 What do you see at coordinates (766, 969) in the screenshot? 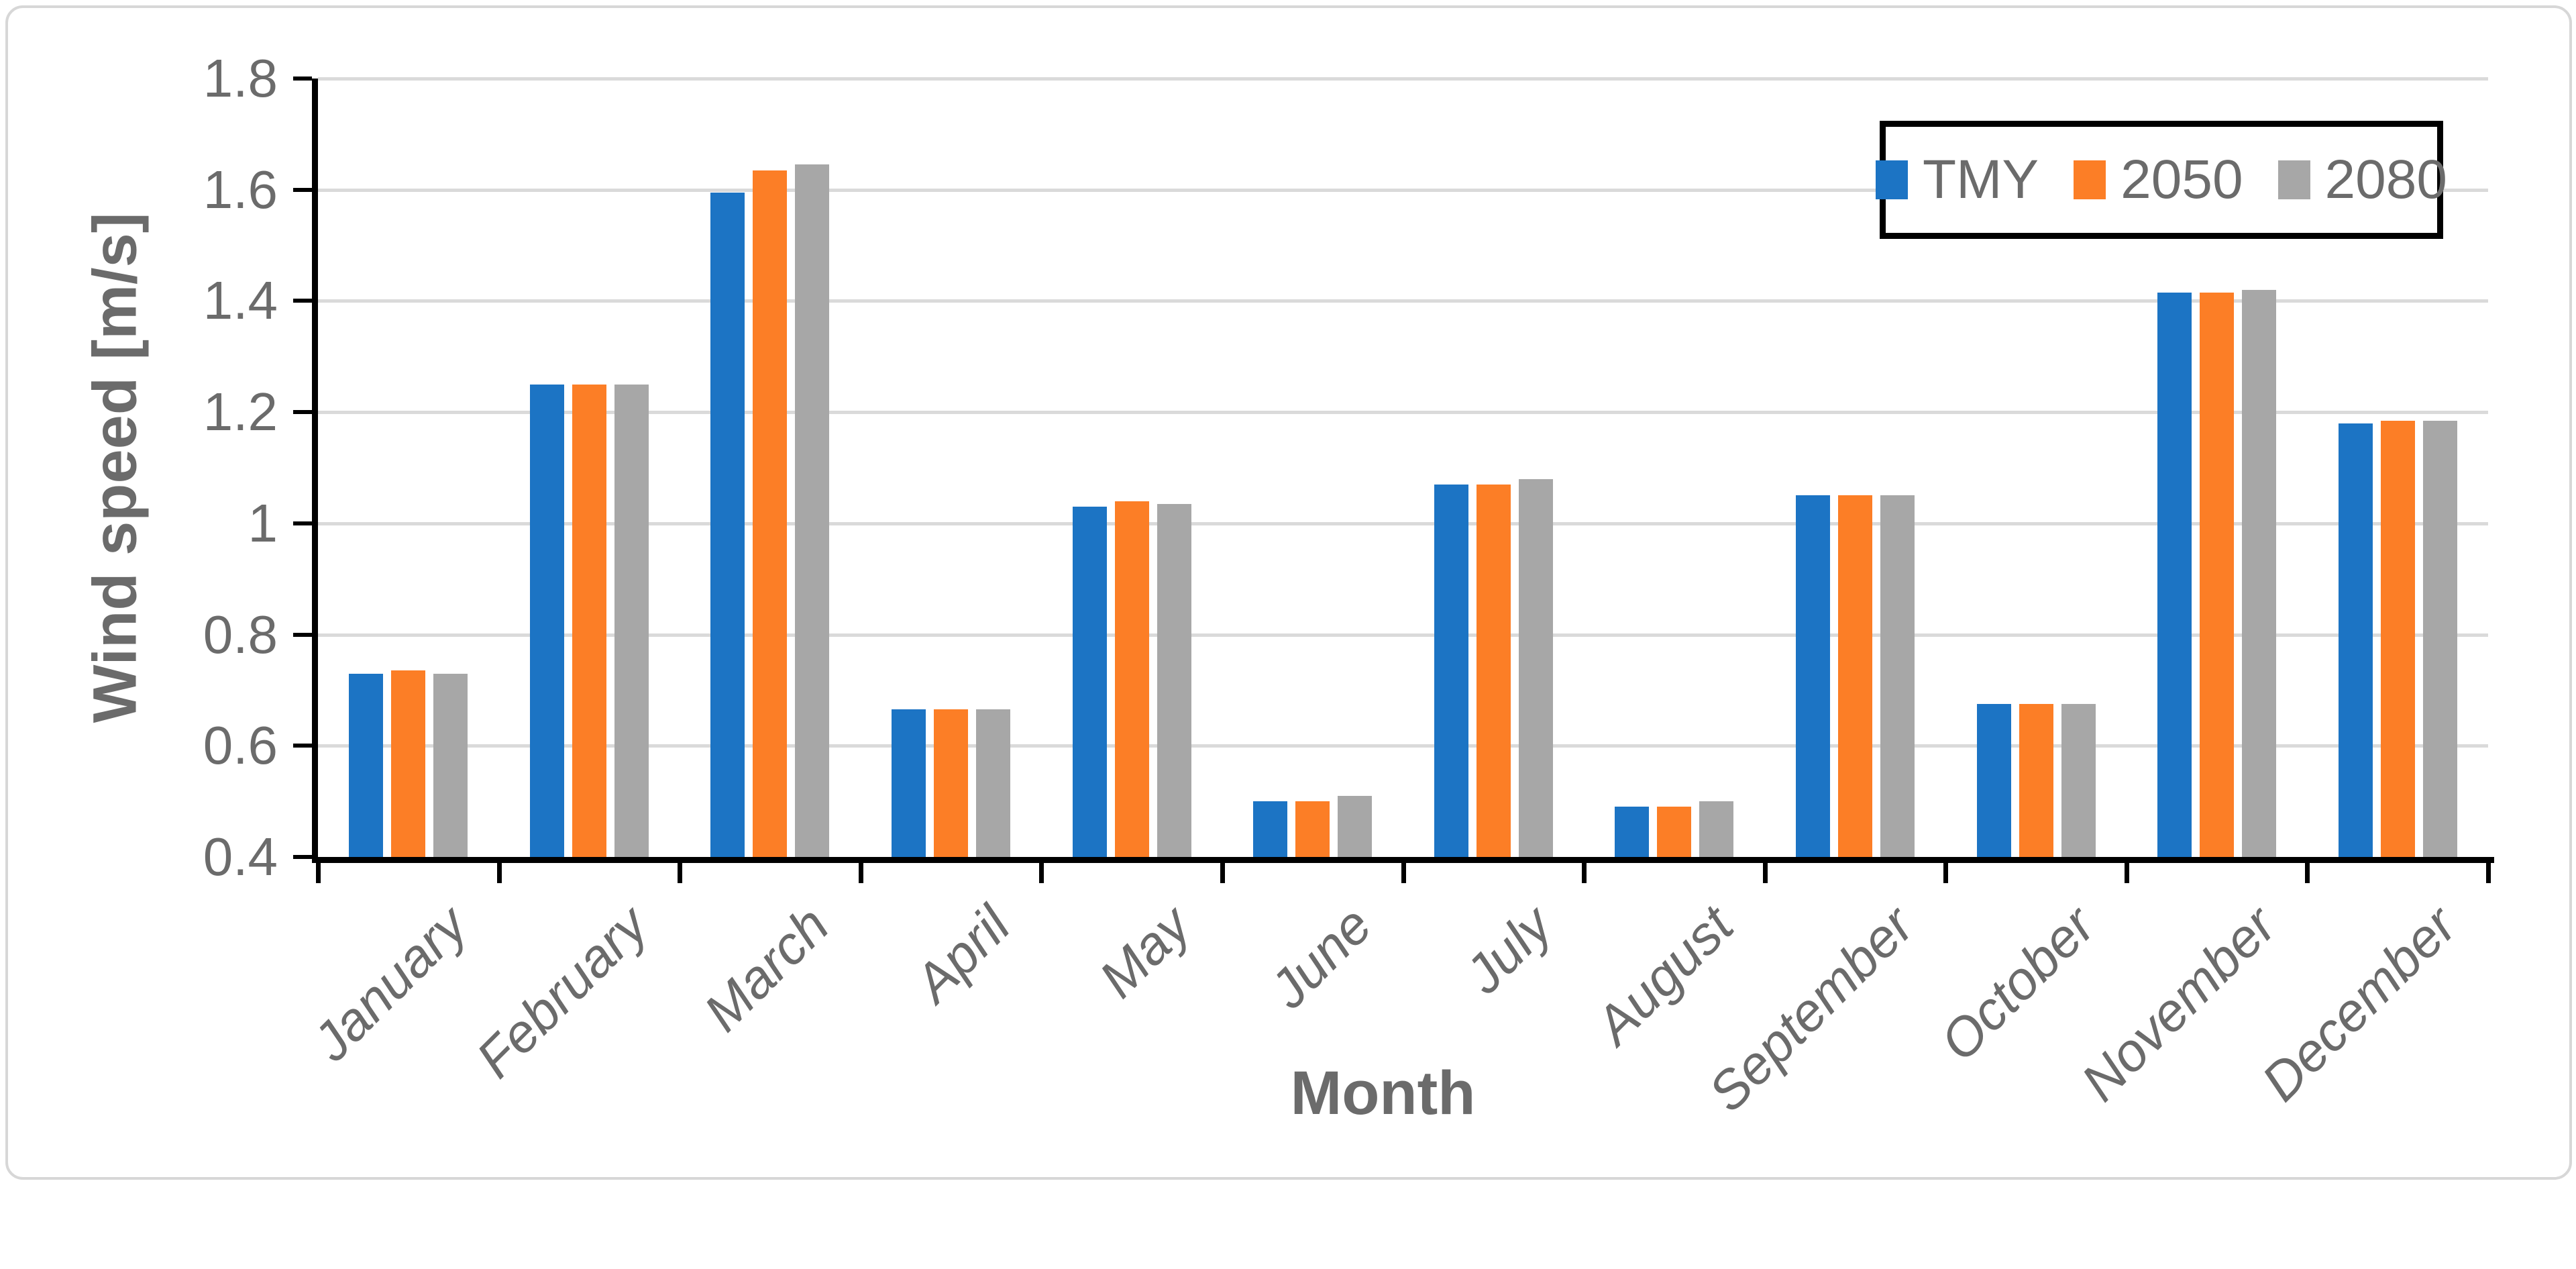
I see `x-tick-label: March` at bounding box center [766, 969].